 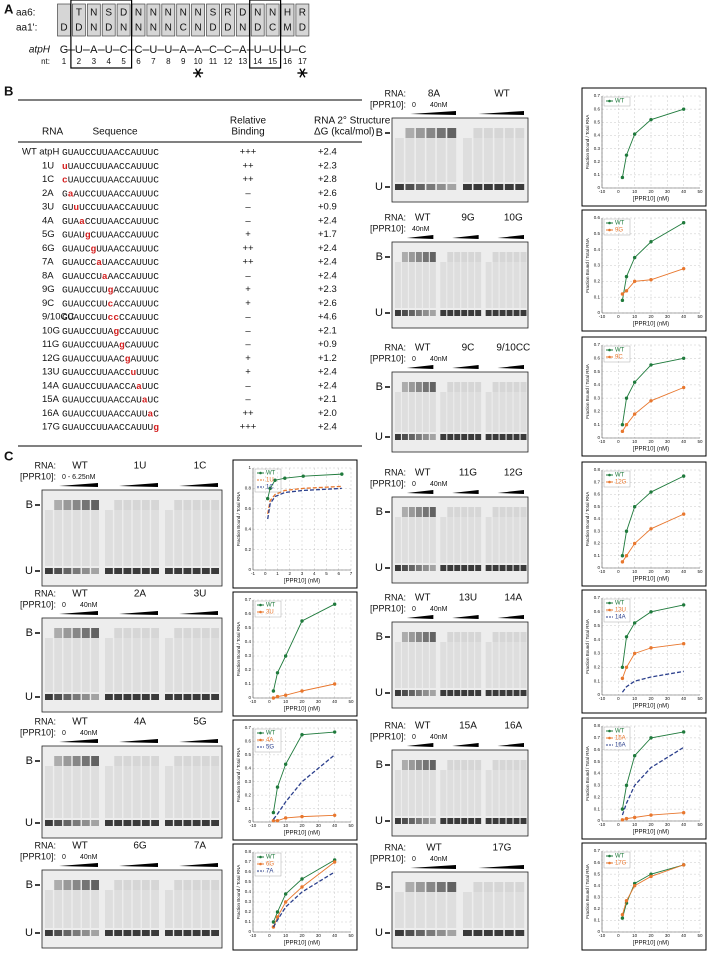 I want to click on y-tick-label: 0, so click(x=598, y=187).